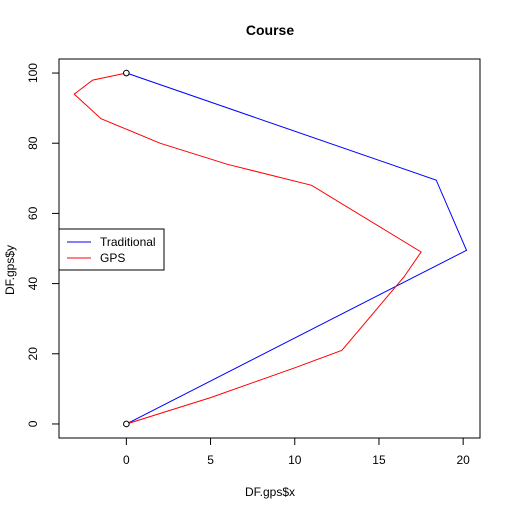 The height and width of the screenshot is (512, 512). I want to click on y-tick-label: 0, so click(33, 423).